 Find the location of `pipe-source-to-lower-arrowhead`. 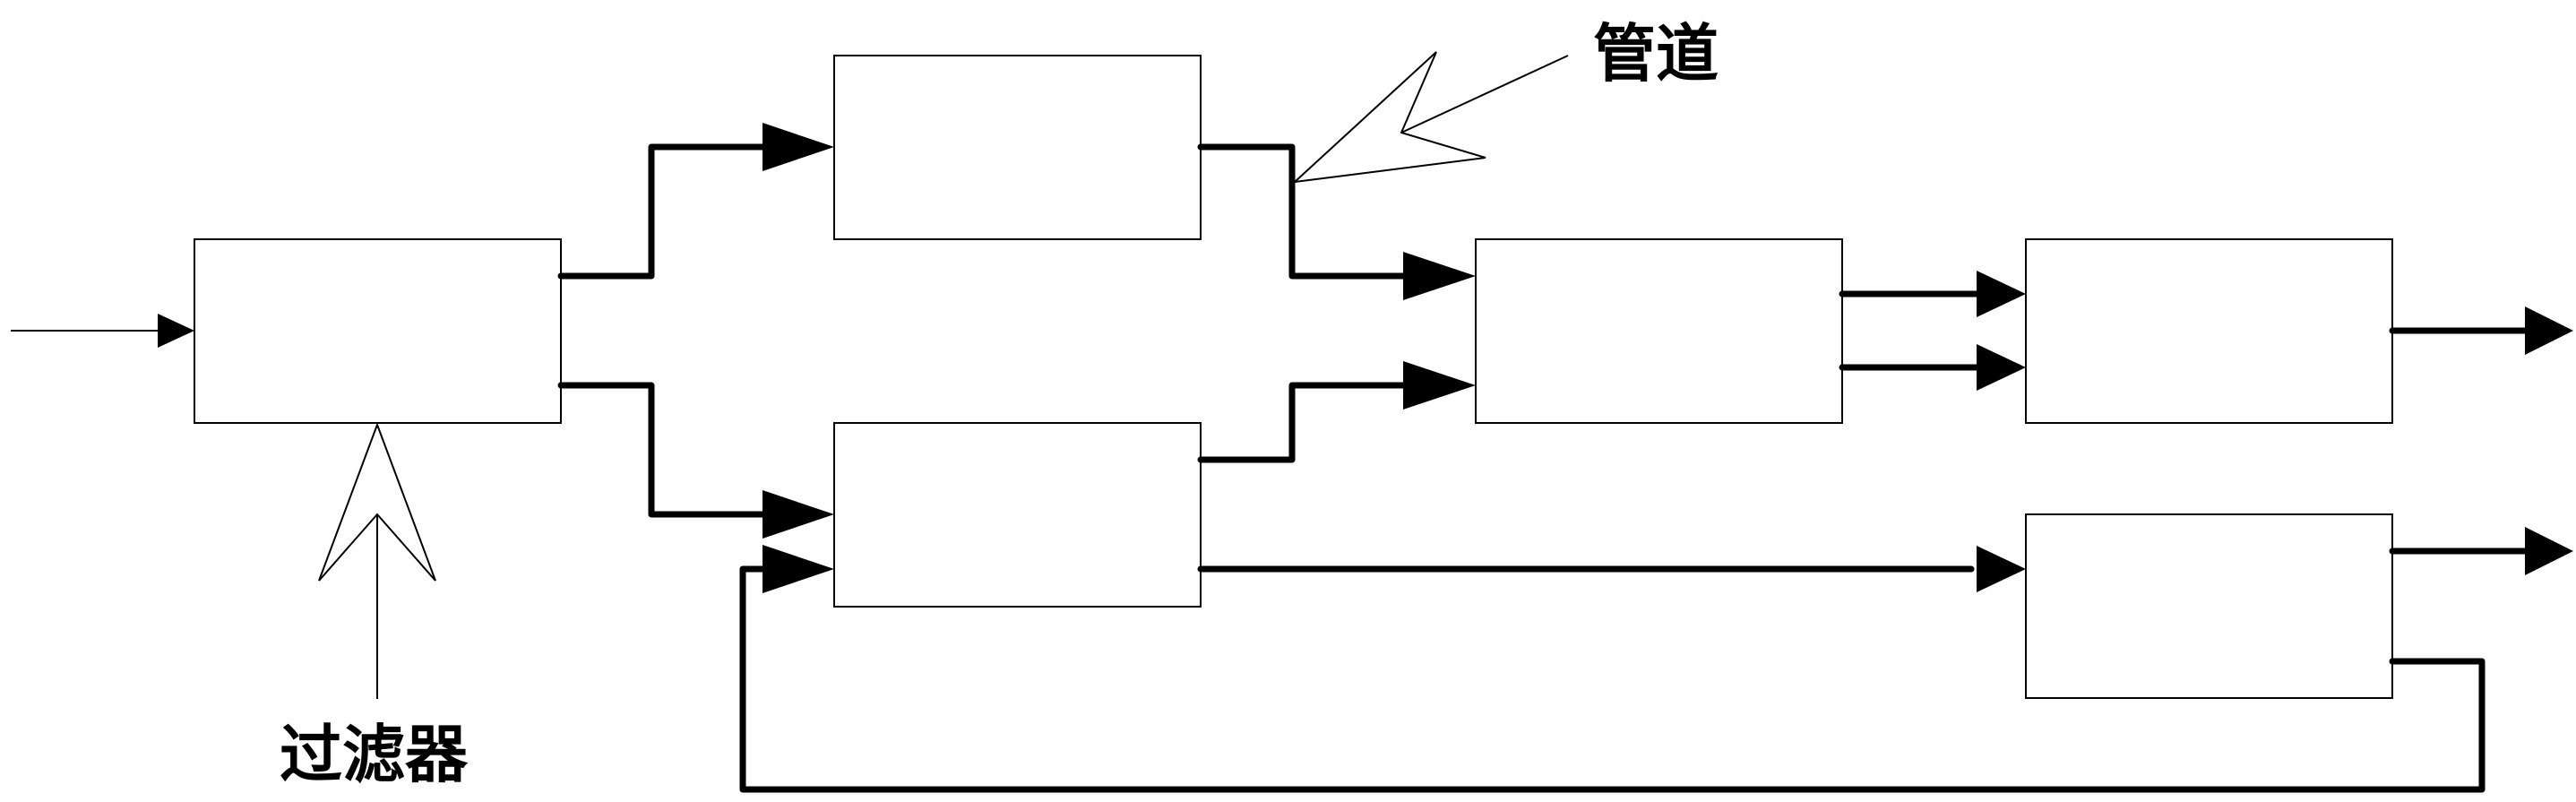

pipe-source-to-lower-arrowhead is located at coordinates (798, 514).